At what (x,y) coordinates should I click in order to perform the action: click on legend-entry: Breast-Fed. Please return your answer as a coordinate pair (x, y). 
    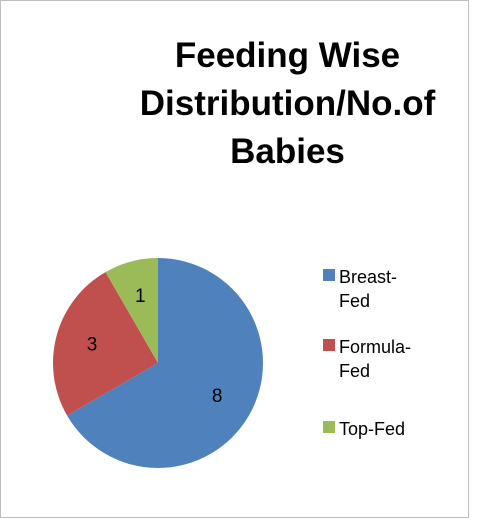
    Looking at the image, I should click on (374, 289).